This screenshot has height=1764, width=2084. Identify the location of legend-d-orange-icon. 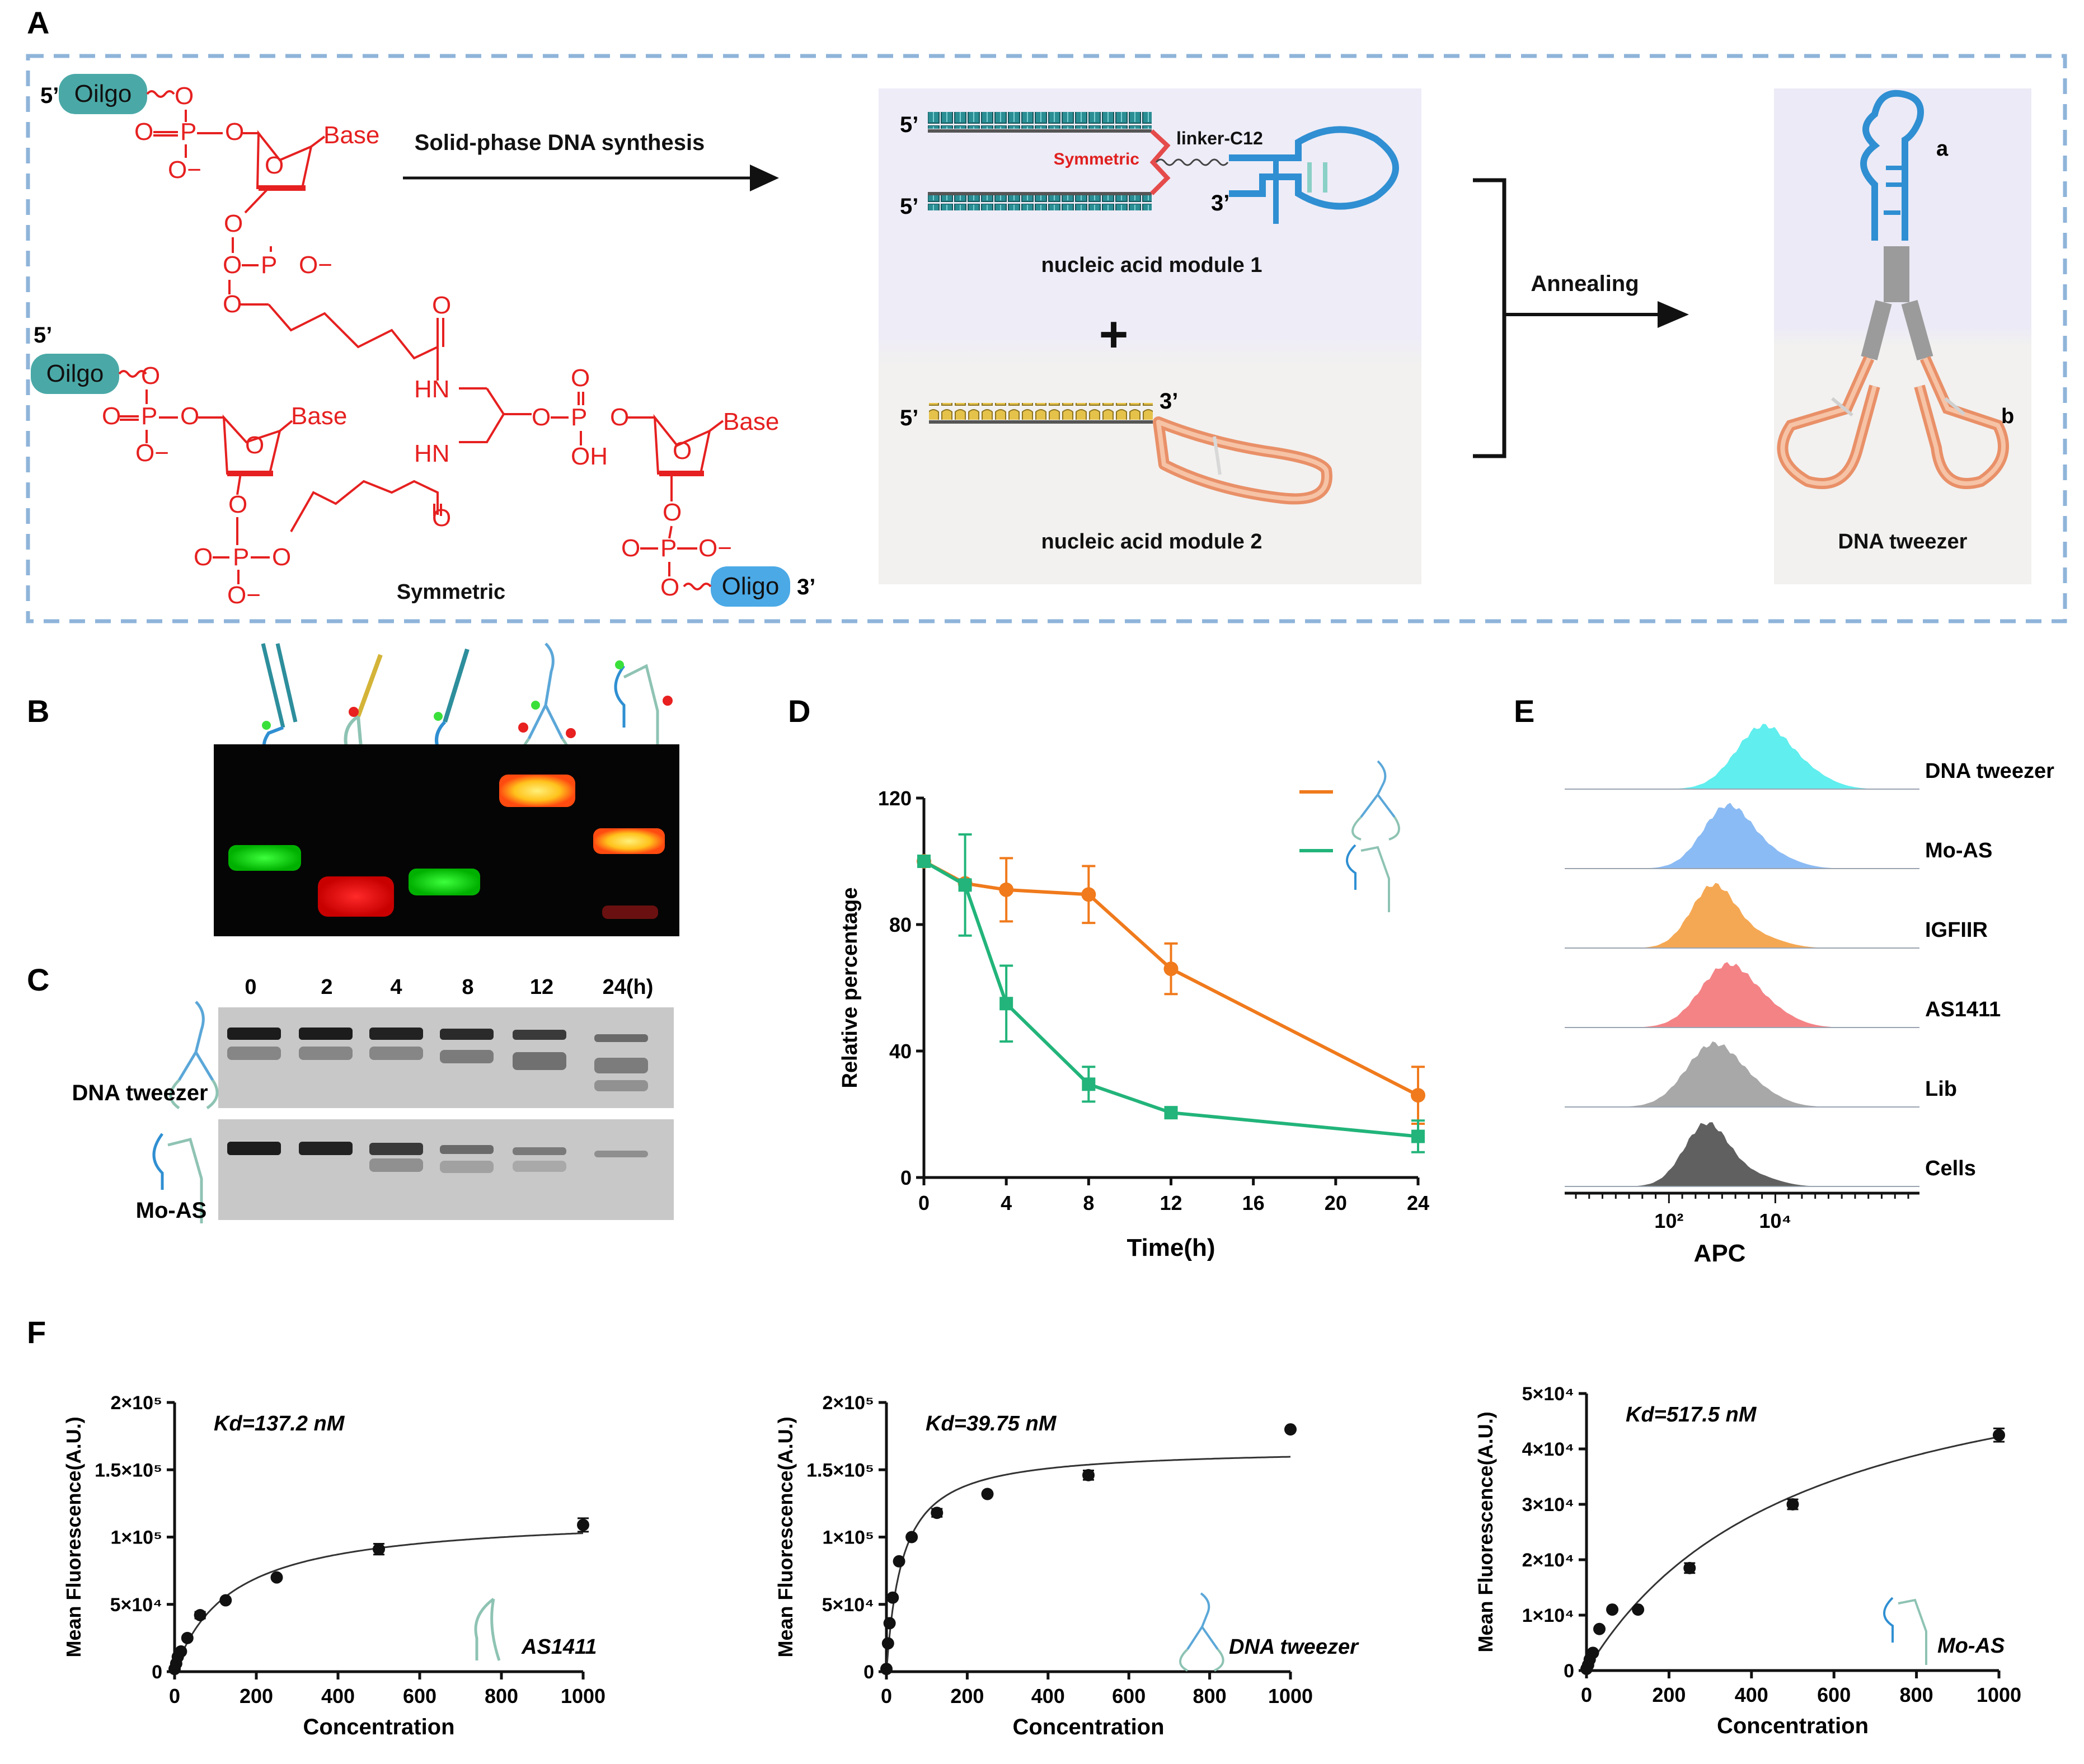
(1375, 801).